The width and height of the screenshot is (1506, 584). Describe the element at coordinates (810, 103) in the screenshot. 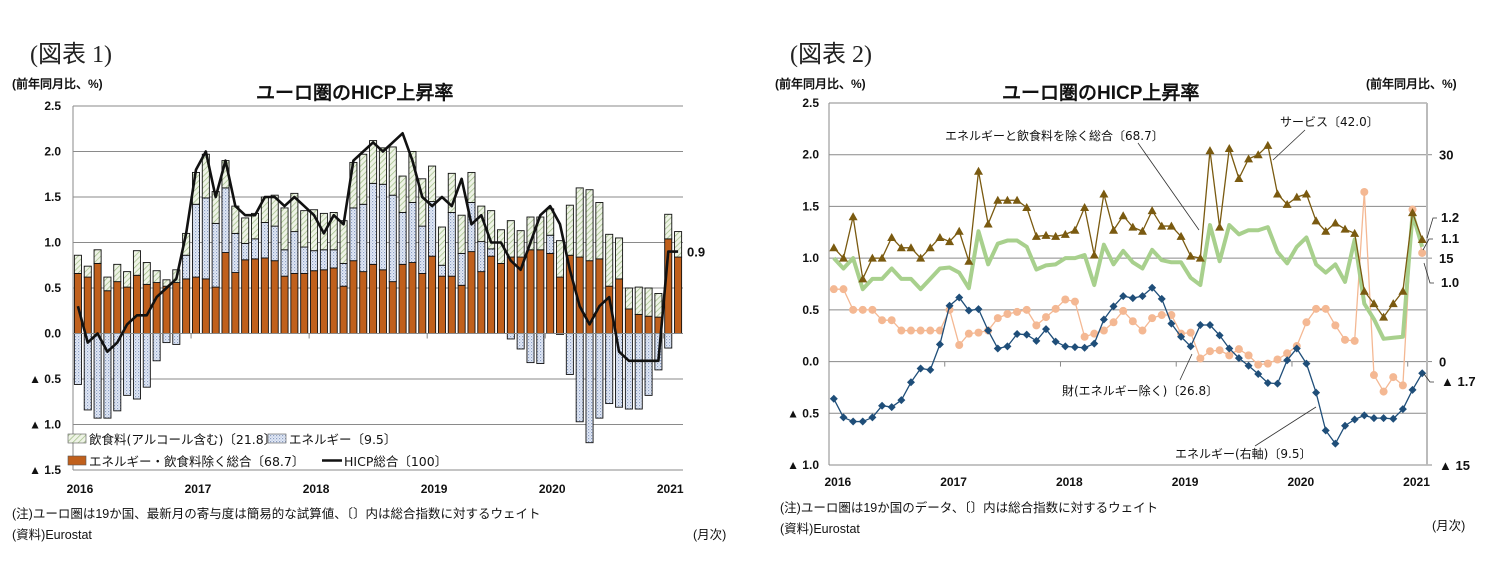

I see `y-left-tick-label: 2.5` at that location.